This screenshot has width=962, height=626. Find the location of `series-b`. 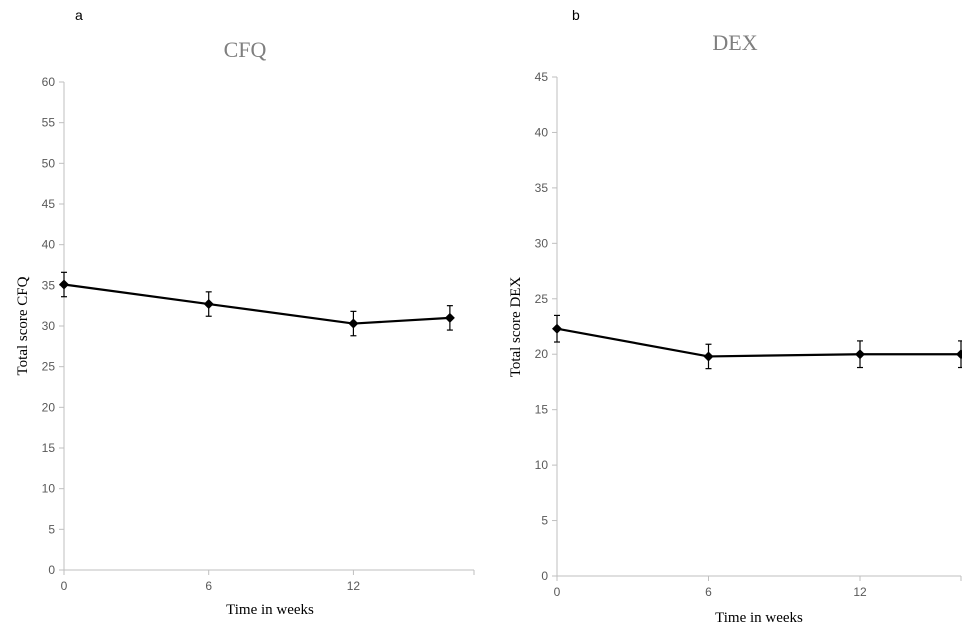

series-b is located at coordinates (757, 342).